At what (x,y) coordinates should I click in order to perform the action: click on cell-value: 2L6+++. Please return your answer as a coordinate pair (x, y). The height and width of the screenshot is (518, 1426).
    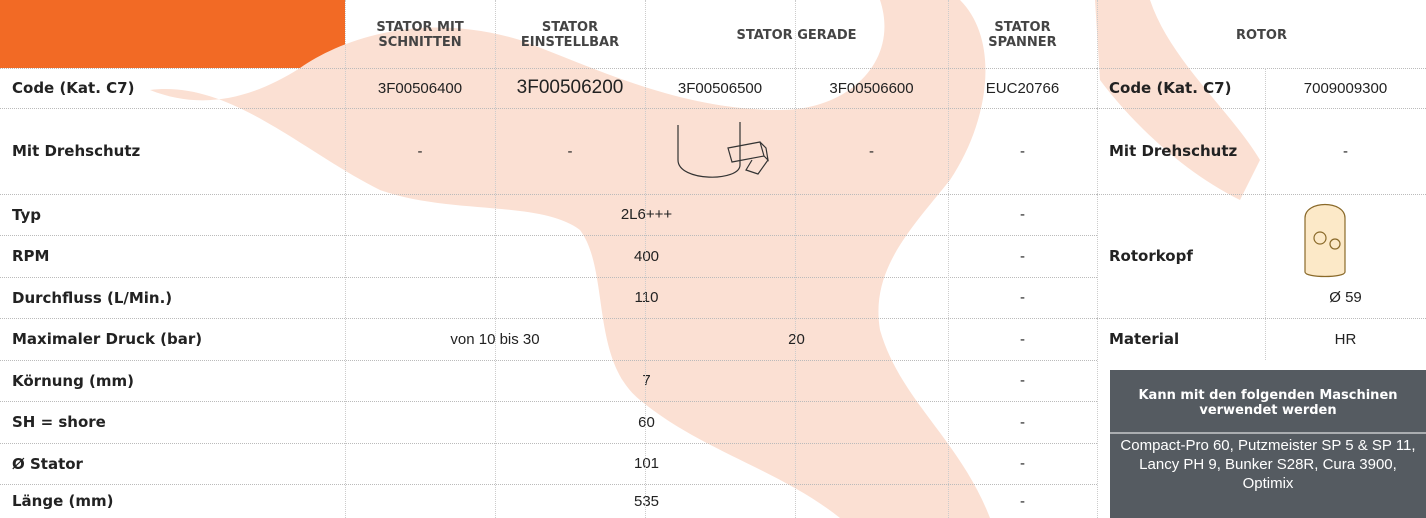
    Looking at the image, I should click on (646, 214).